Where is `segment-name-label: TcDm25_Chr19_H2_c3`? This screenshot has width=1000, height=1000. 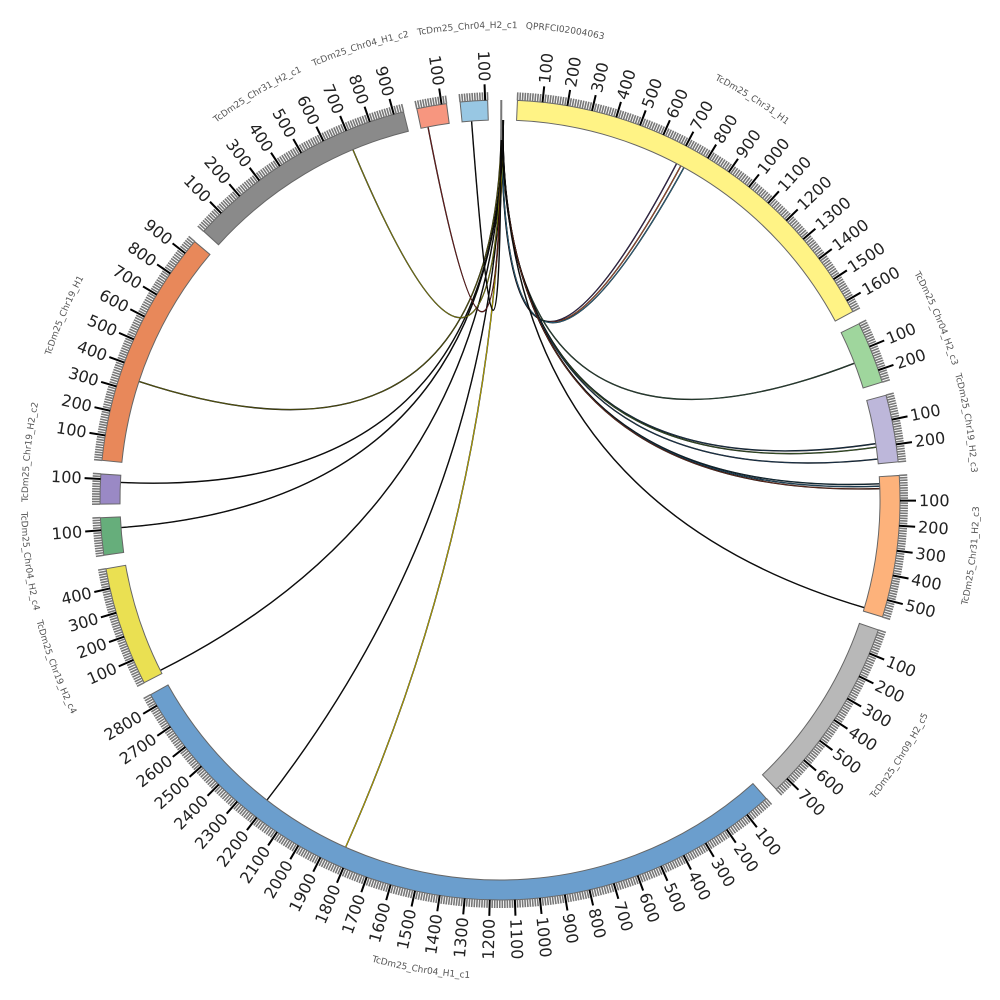
segment-name-label: TcDm25_Chr19_H2_c3 is located at coordinates (965, 422).